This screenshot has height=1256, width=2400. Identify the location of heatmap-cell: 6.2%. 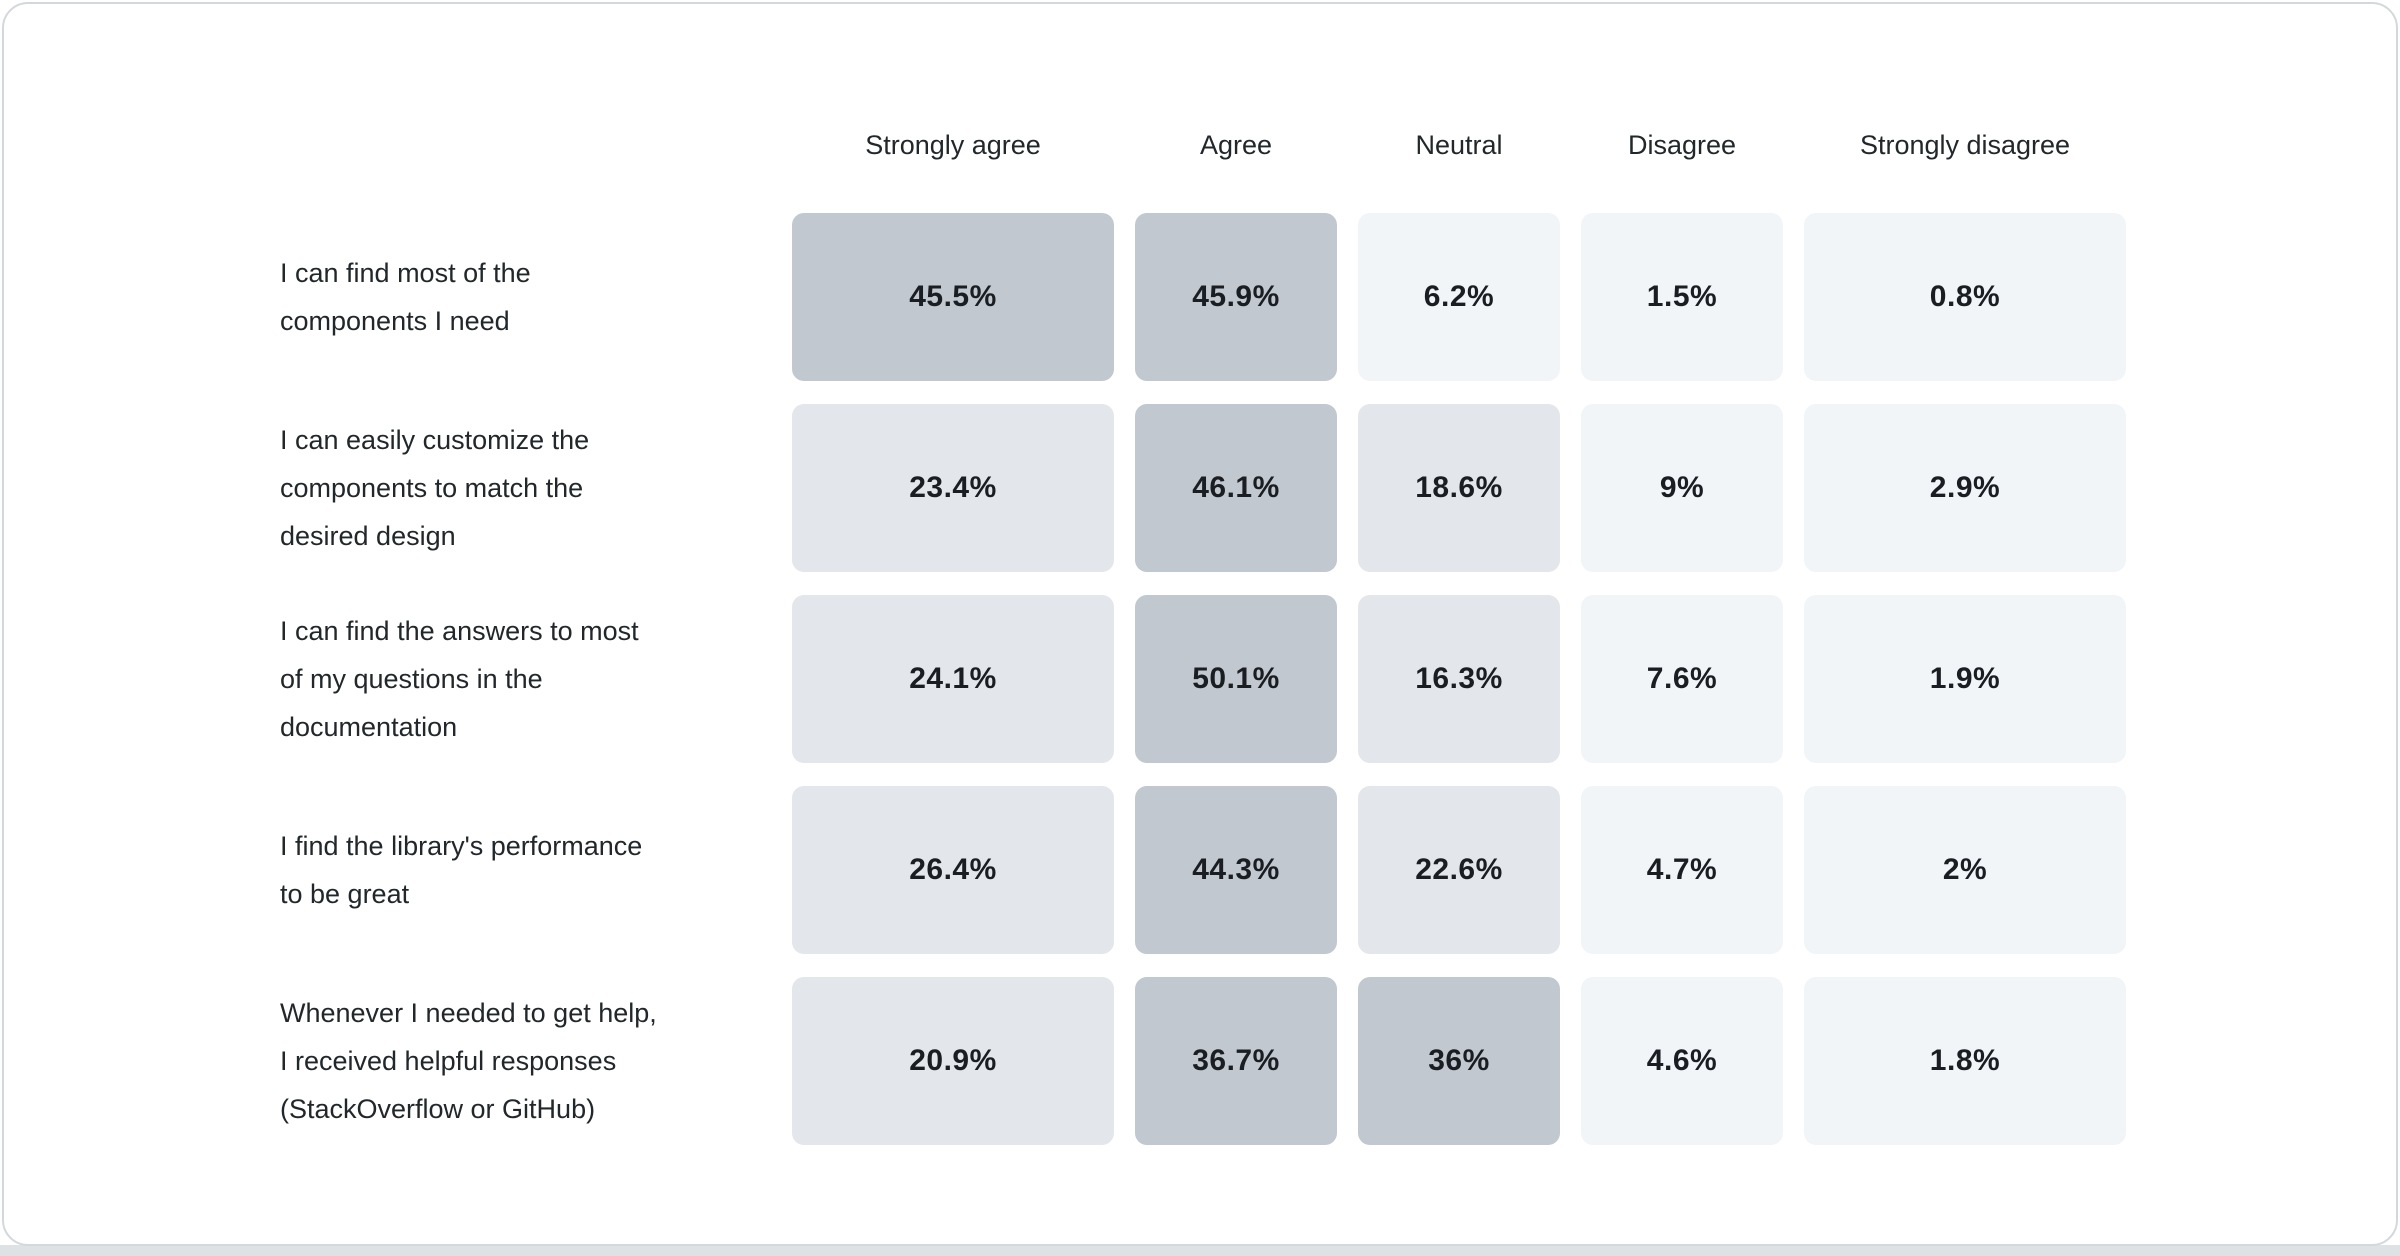
(1459, 297).